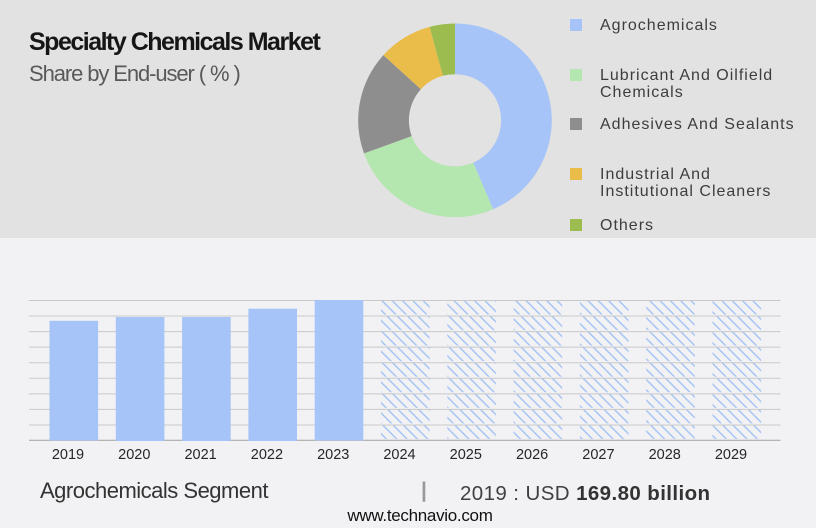 This screenshot has width=816, height=528. I want to click on svg-text: 2019, so click(68, 455).